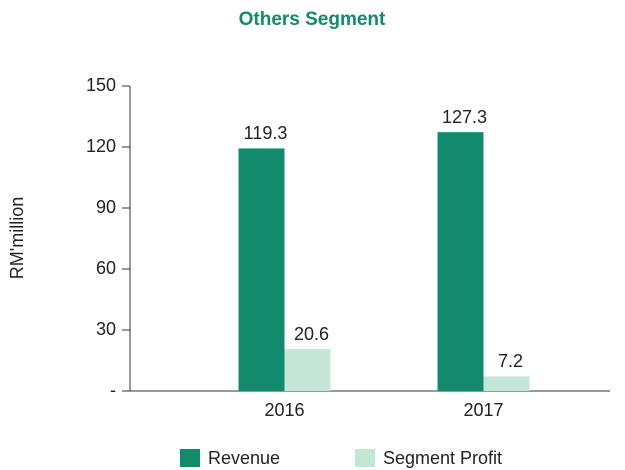  Describe the element at coordinates (483, 410) in the screenshot. I see `x-tick-label: 2017` at that location.